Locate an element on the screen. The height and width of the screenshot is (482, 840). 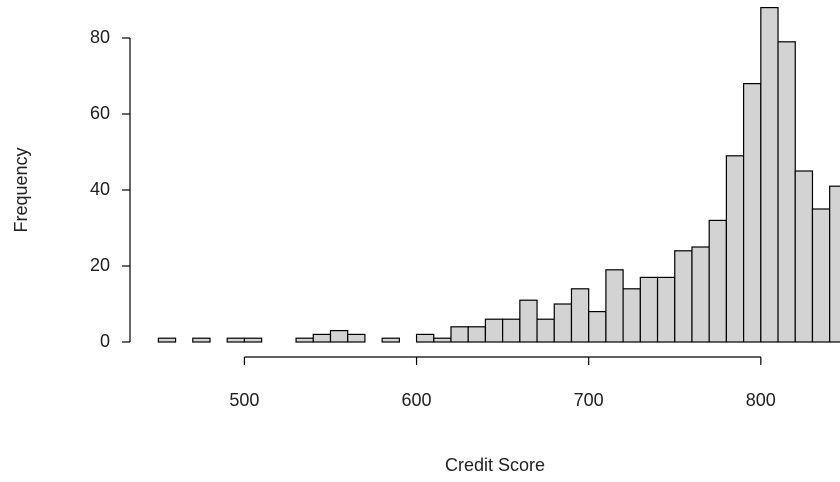
x-tick-label: 600 is located at coordinates (417, 400).